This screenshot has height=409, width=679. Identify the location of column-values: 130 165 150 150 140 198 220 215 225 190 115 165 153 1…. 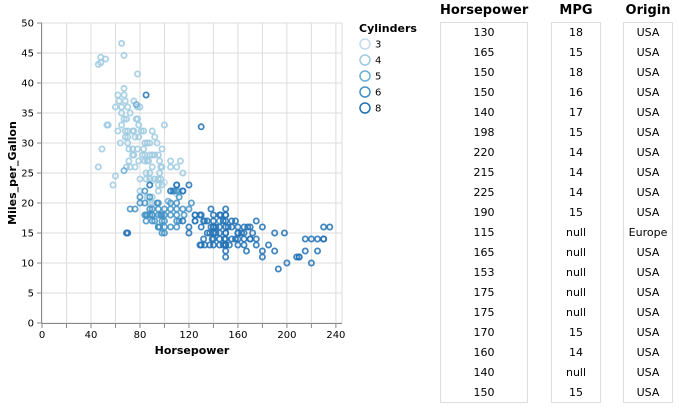
(484, 212).